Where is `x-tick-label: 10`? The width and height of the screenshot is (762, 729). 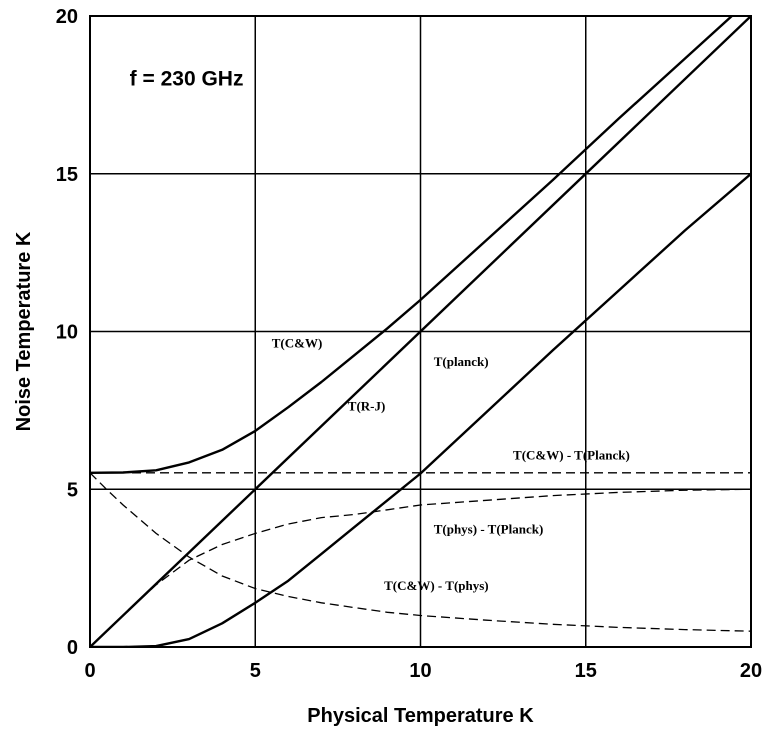 x-tick-label: 10 is located at coordinates (420, 671).